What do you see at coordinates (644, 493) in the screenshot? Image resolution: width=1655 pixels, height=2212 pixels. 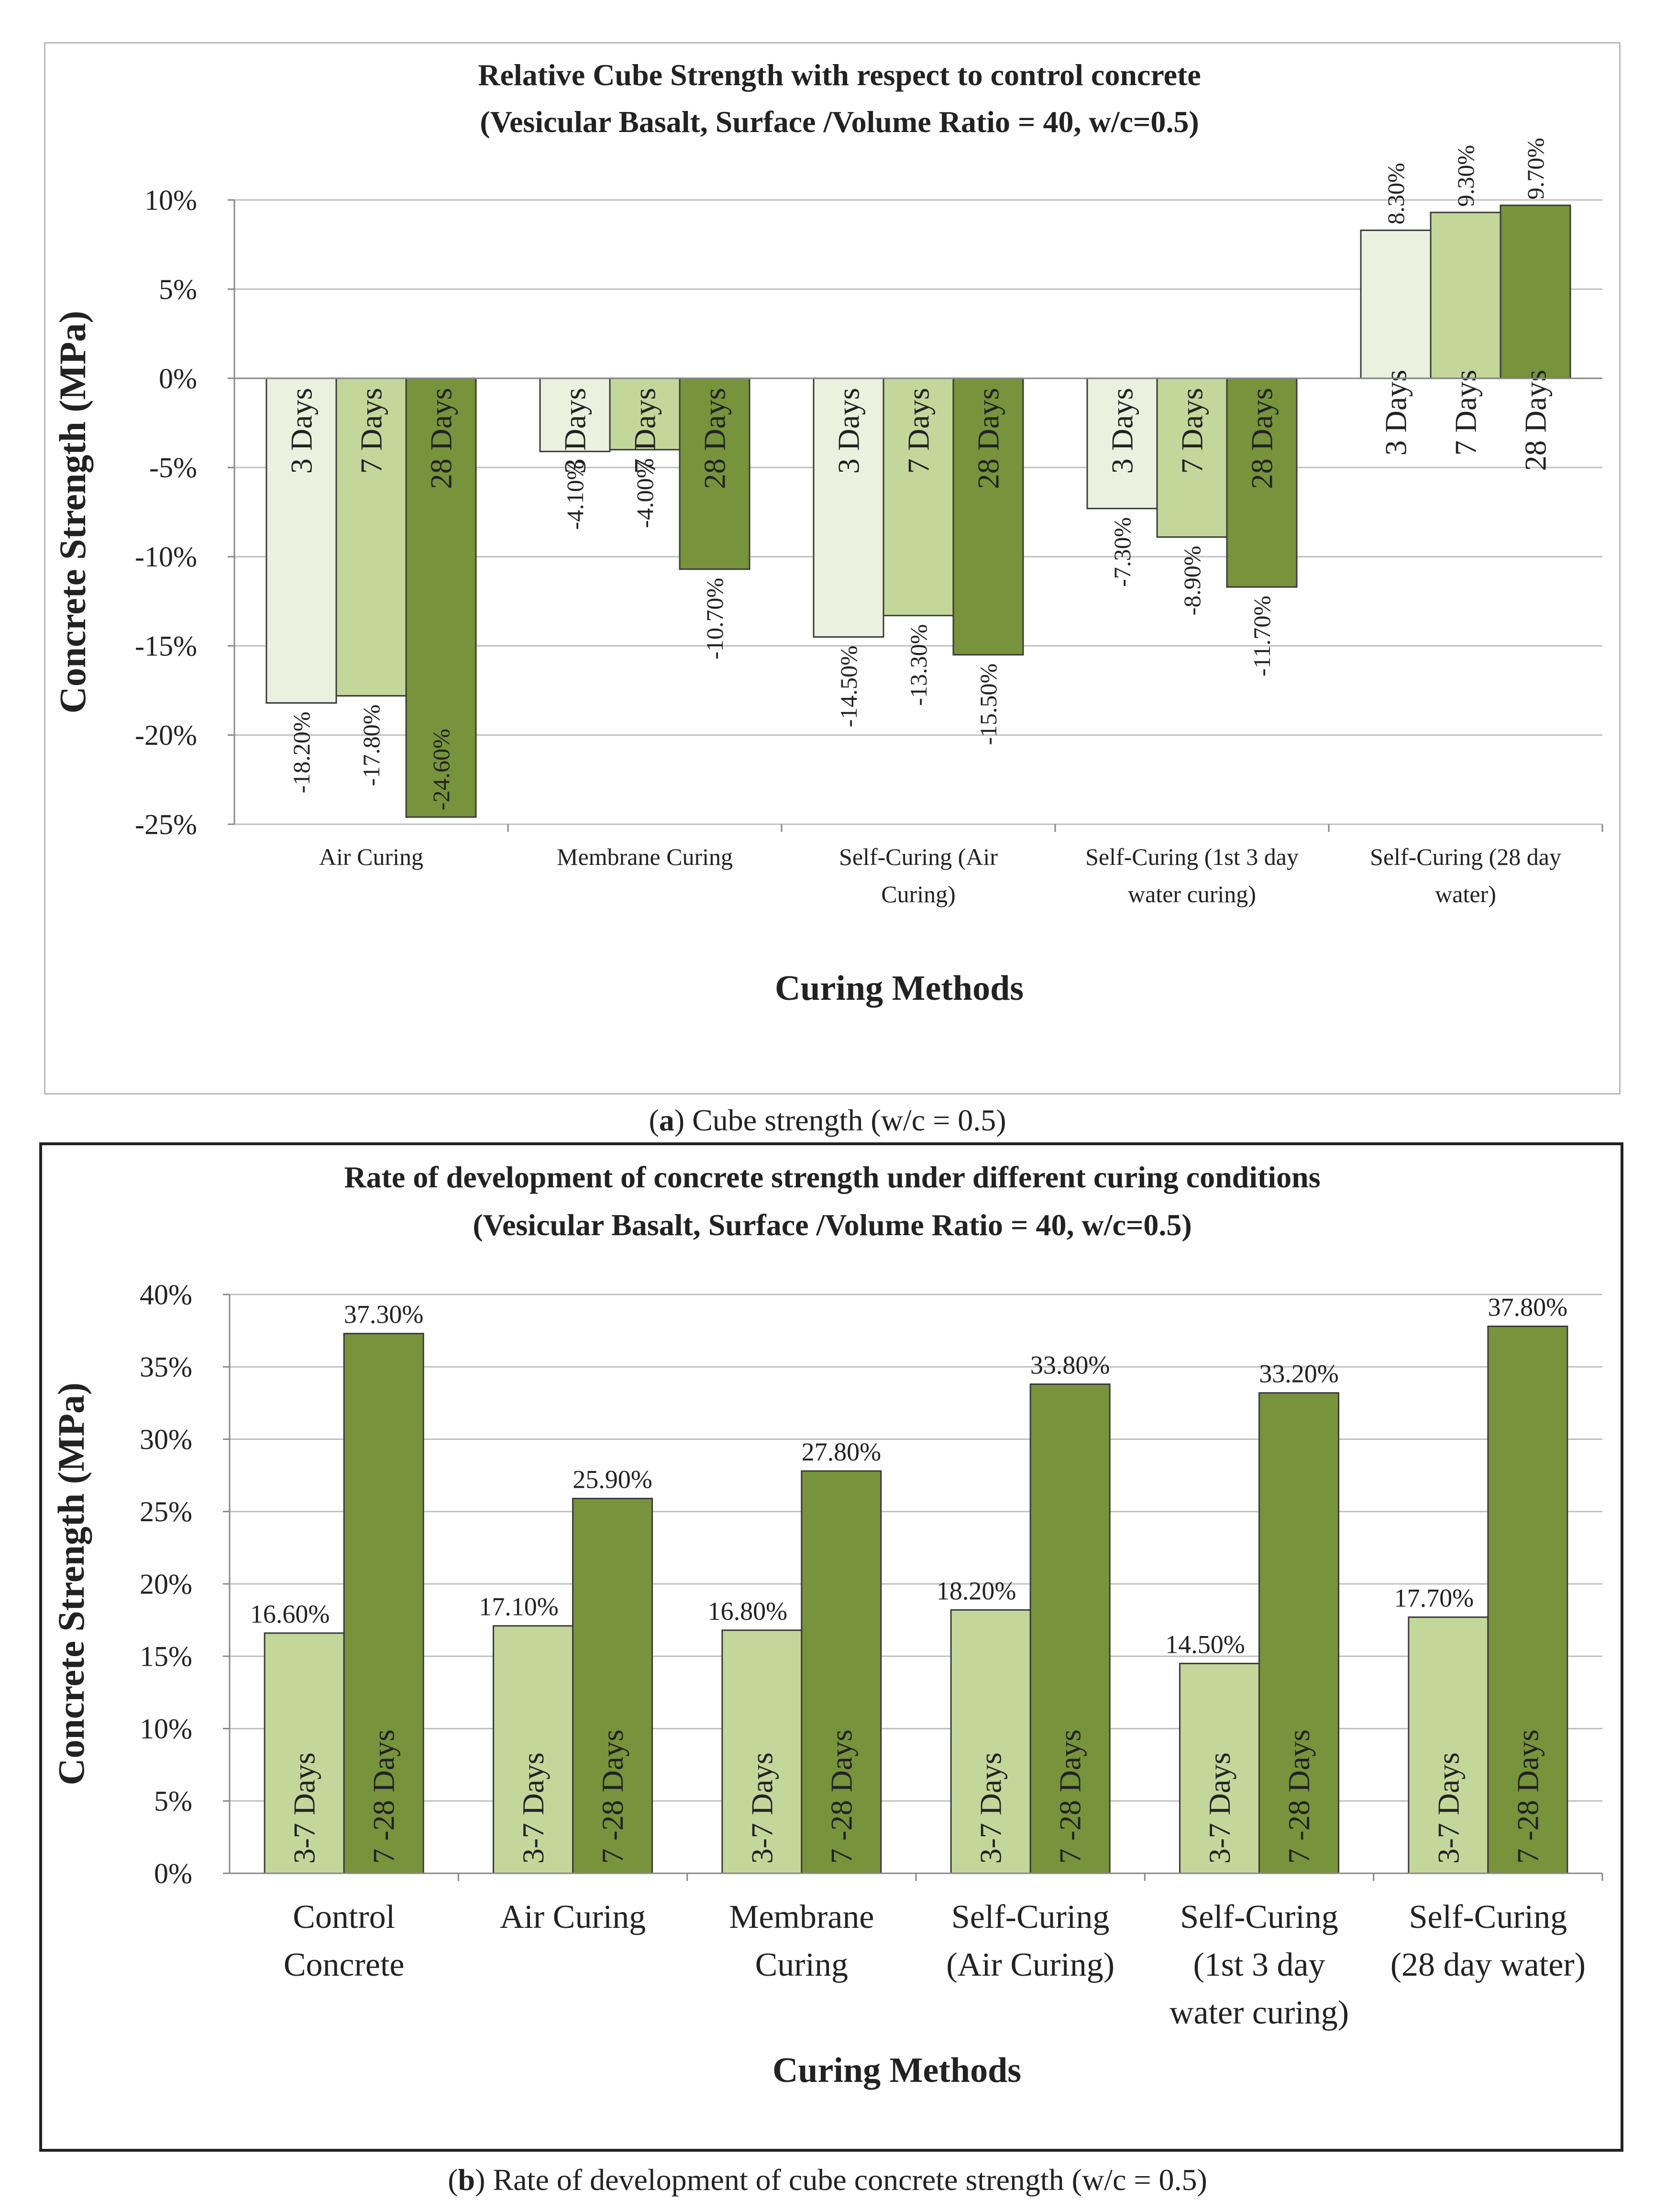 I see `chart-a-bar-value-label: -4.00%` at bounding box center [644, 493].